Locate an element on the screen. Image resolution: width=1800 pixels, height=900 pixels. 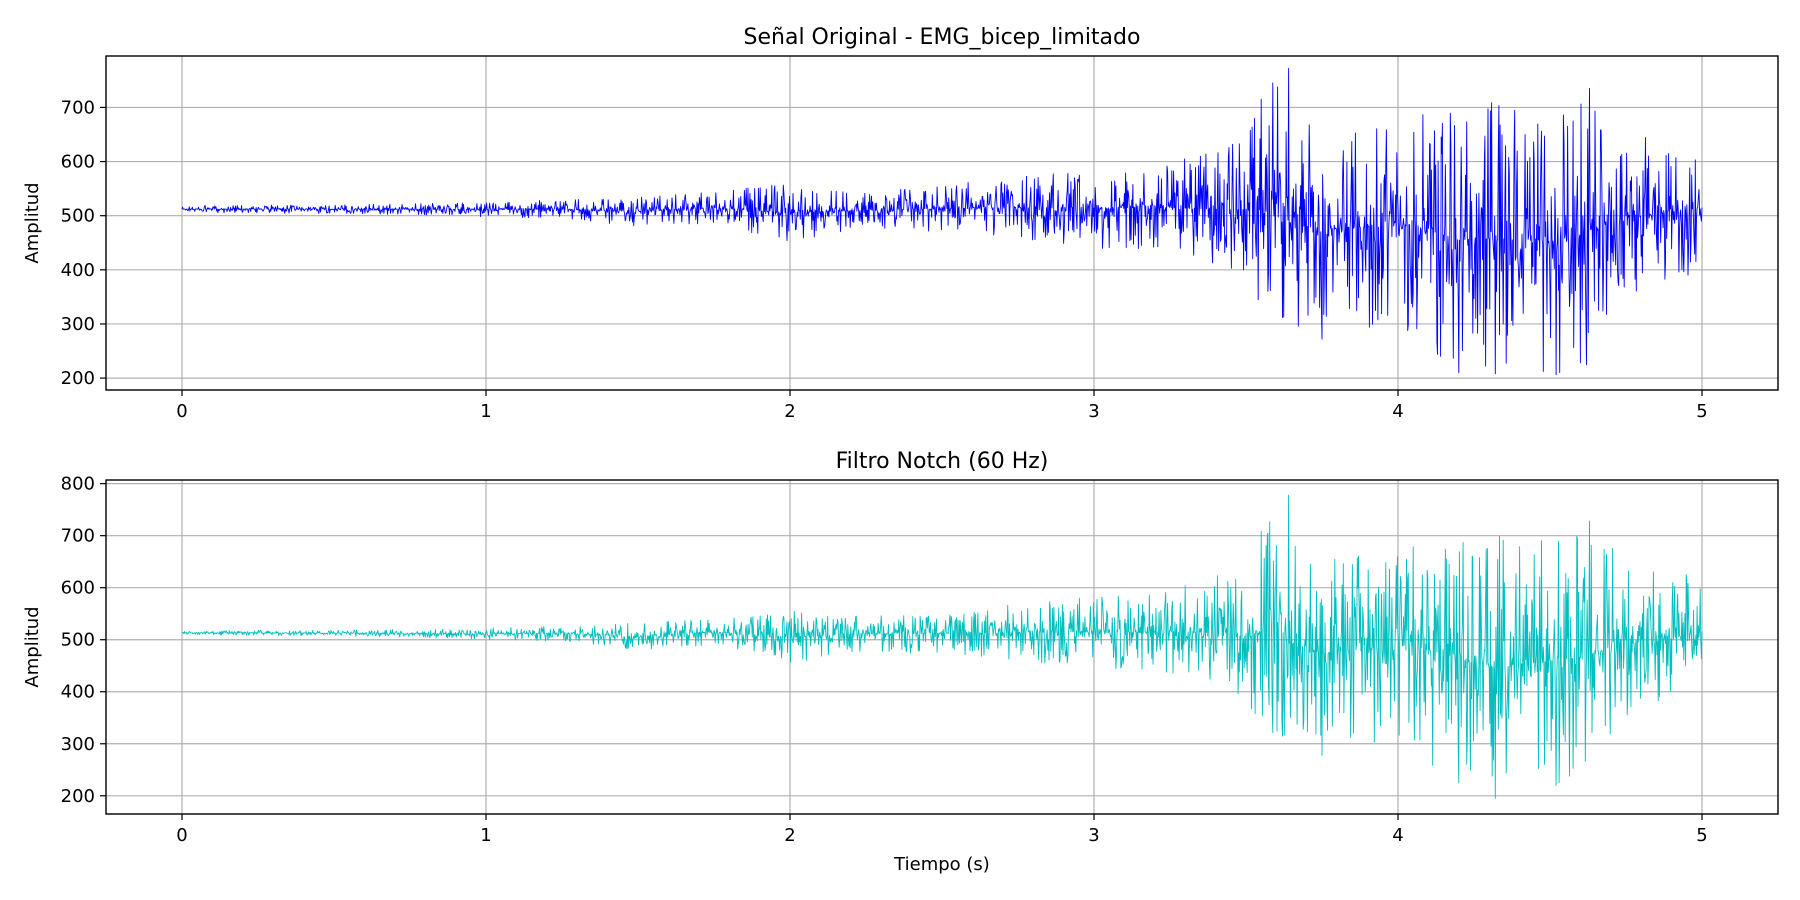
chart-title: Filtro Notch (60 Hz) is located at coordinates (942, 461).